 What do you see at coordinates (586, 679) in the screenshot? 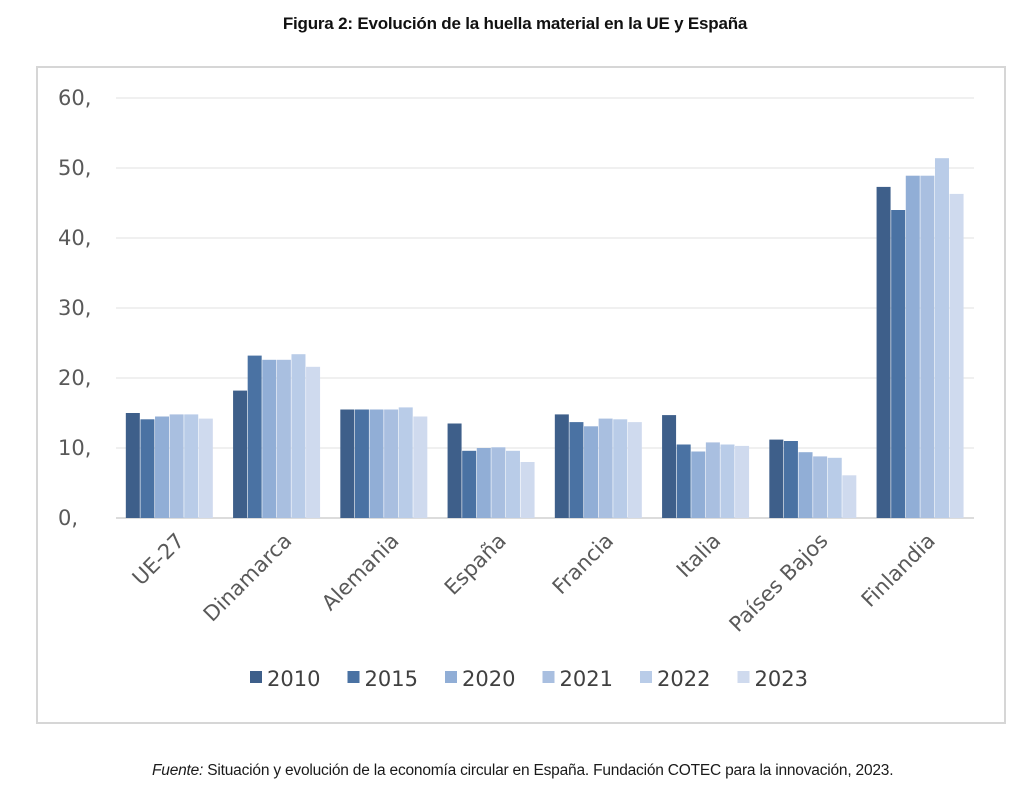
I see `legend-label: 2021` at bounding box center [586, 679].